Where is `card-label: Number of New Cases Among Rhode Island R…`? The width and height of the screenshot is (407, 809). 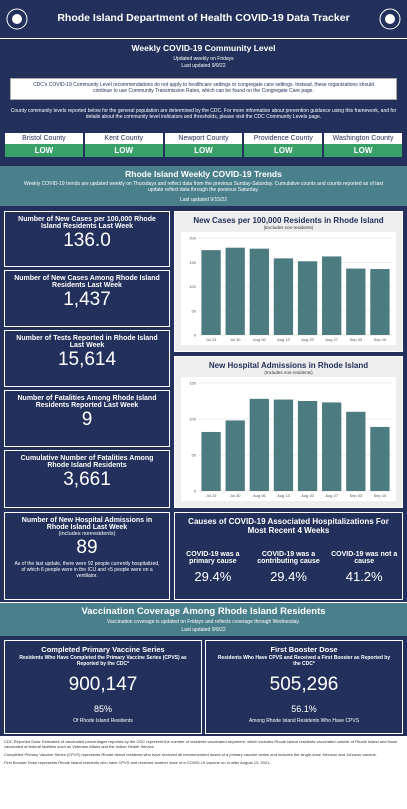
card-label: Number of New Cases Among Rhode Island R… is located at coordinates (87, 282).